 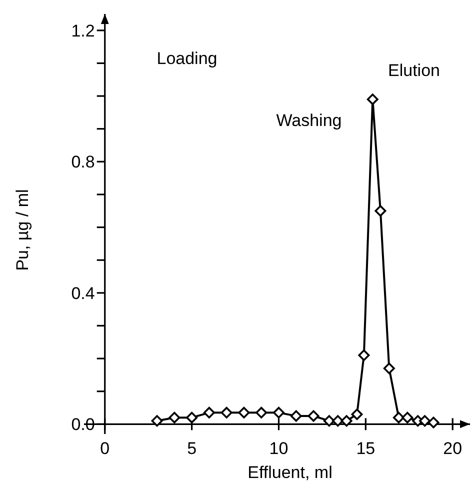 What do you see at coordinates (278, 448) in the screenshot?
I see `x-tick-label: 10` at bounding box center [278, 448].